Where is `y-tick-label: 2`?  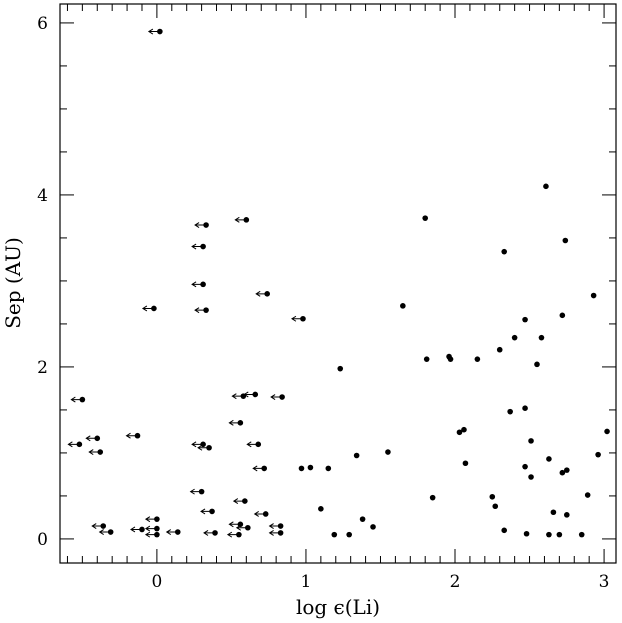 y-tick-label: 2 is located at coordinates (42, 368).